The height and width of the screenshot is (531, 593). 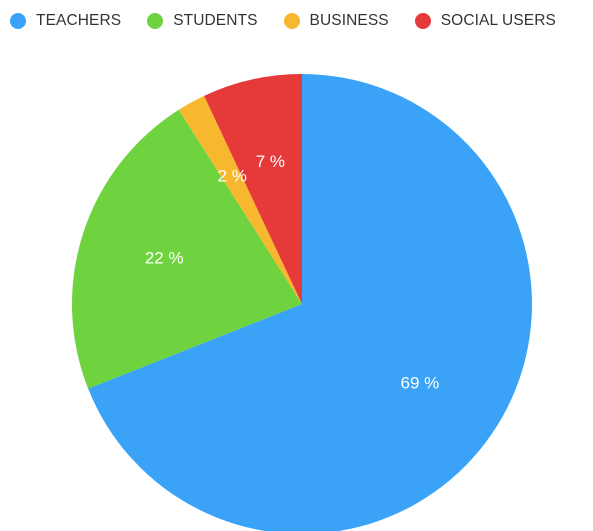 I want to click on legend-swatch-teachers, so click(x=18, y=21).